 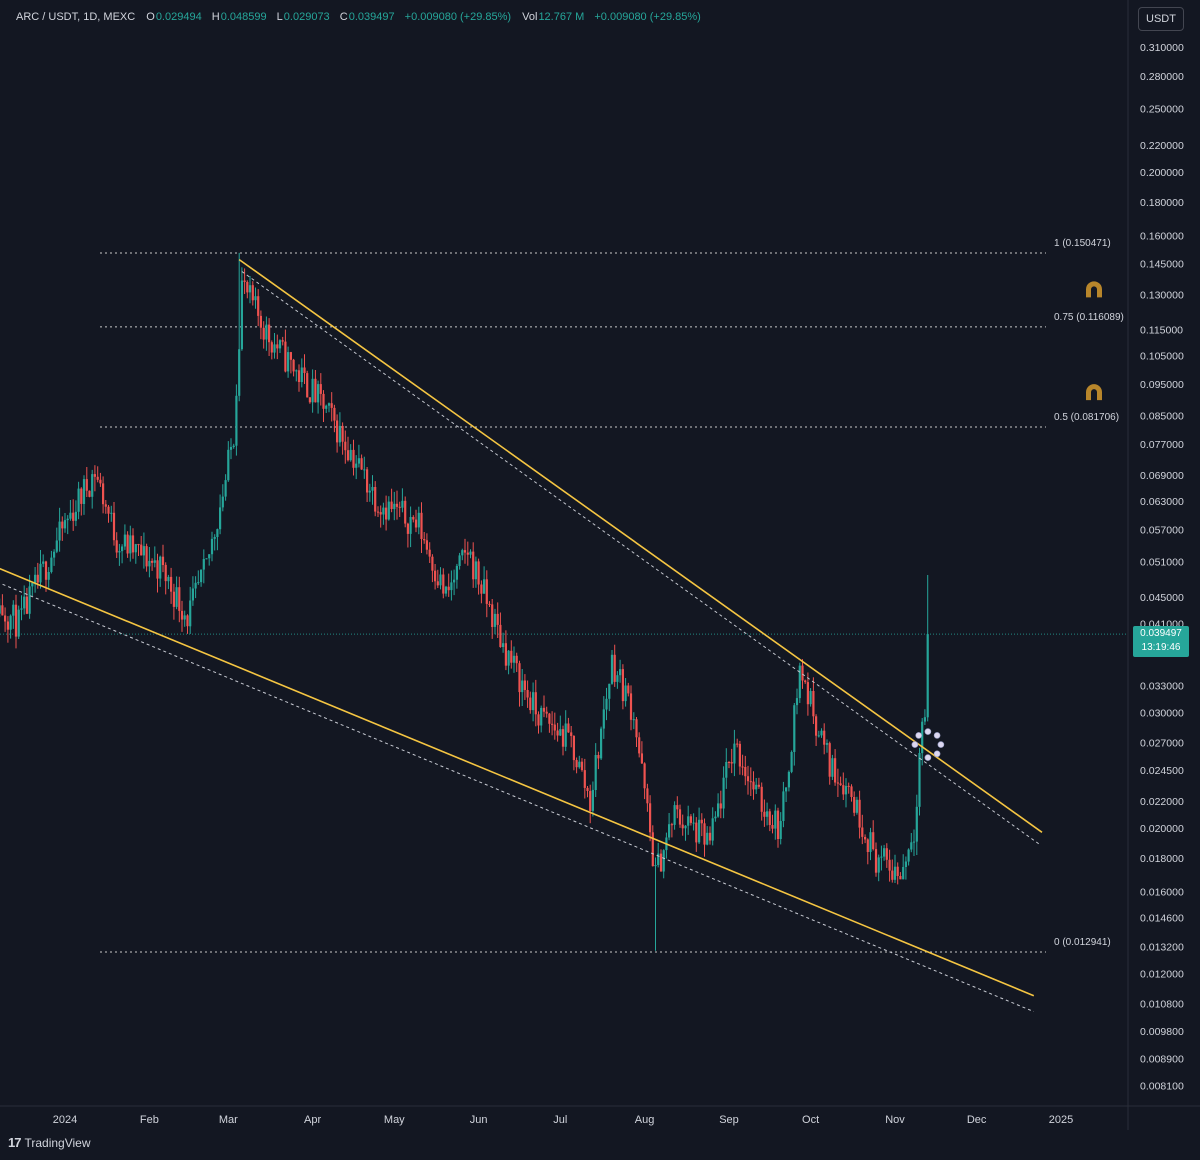 What do you see at coordinates (1162, 919) in the screenshot?
I see `price-tick-label: 0.014600` at bounding box center [1162, 919].